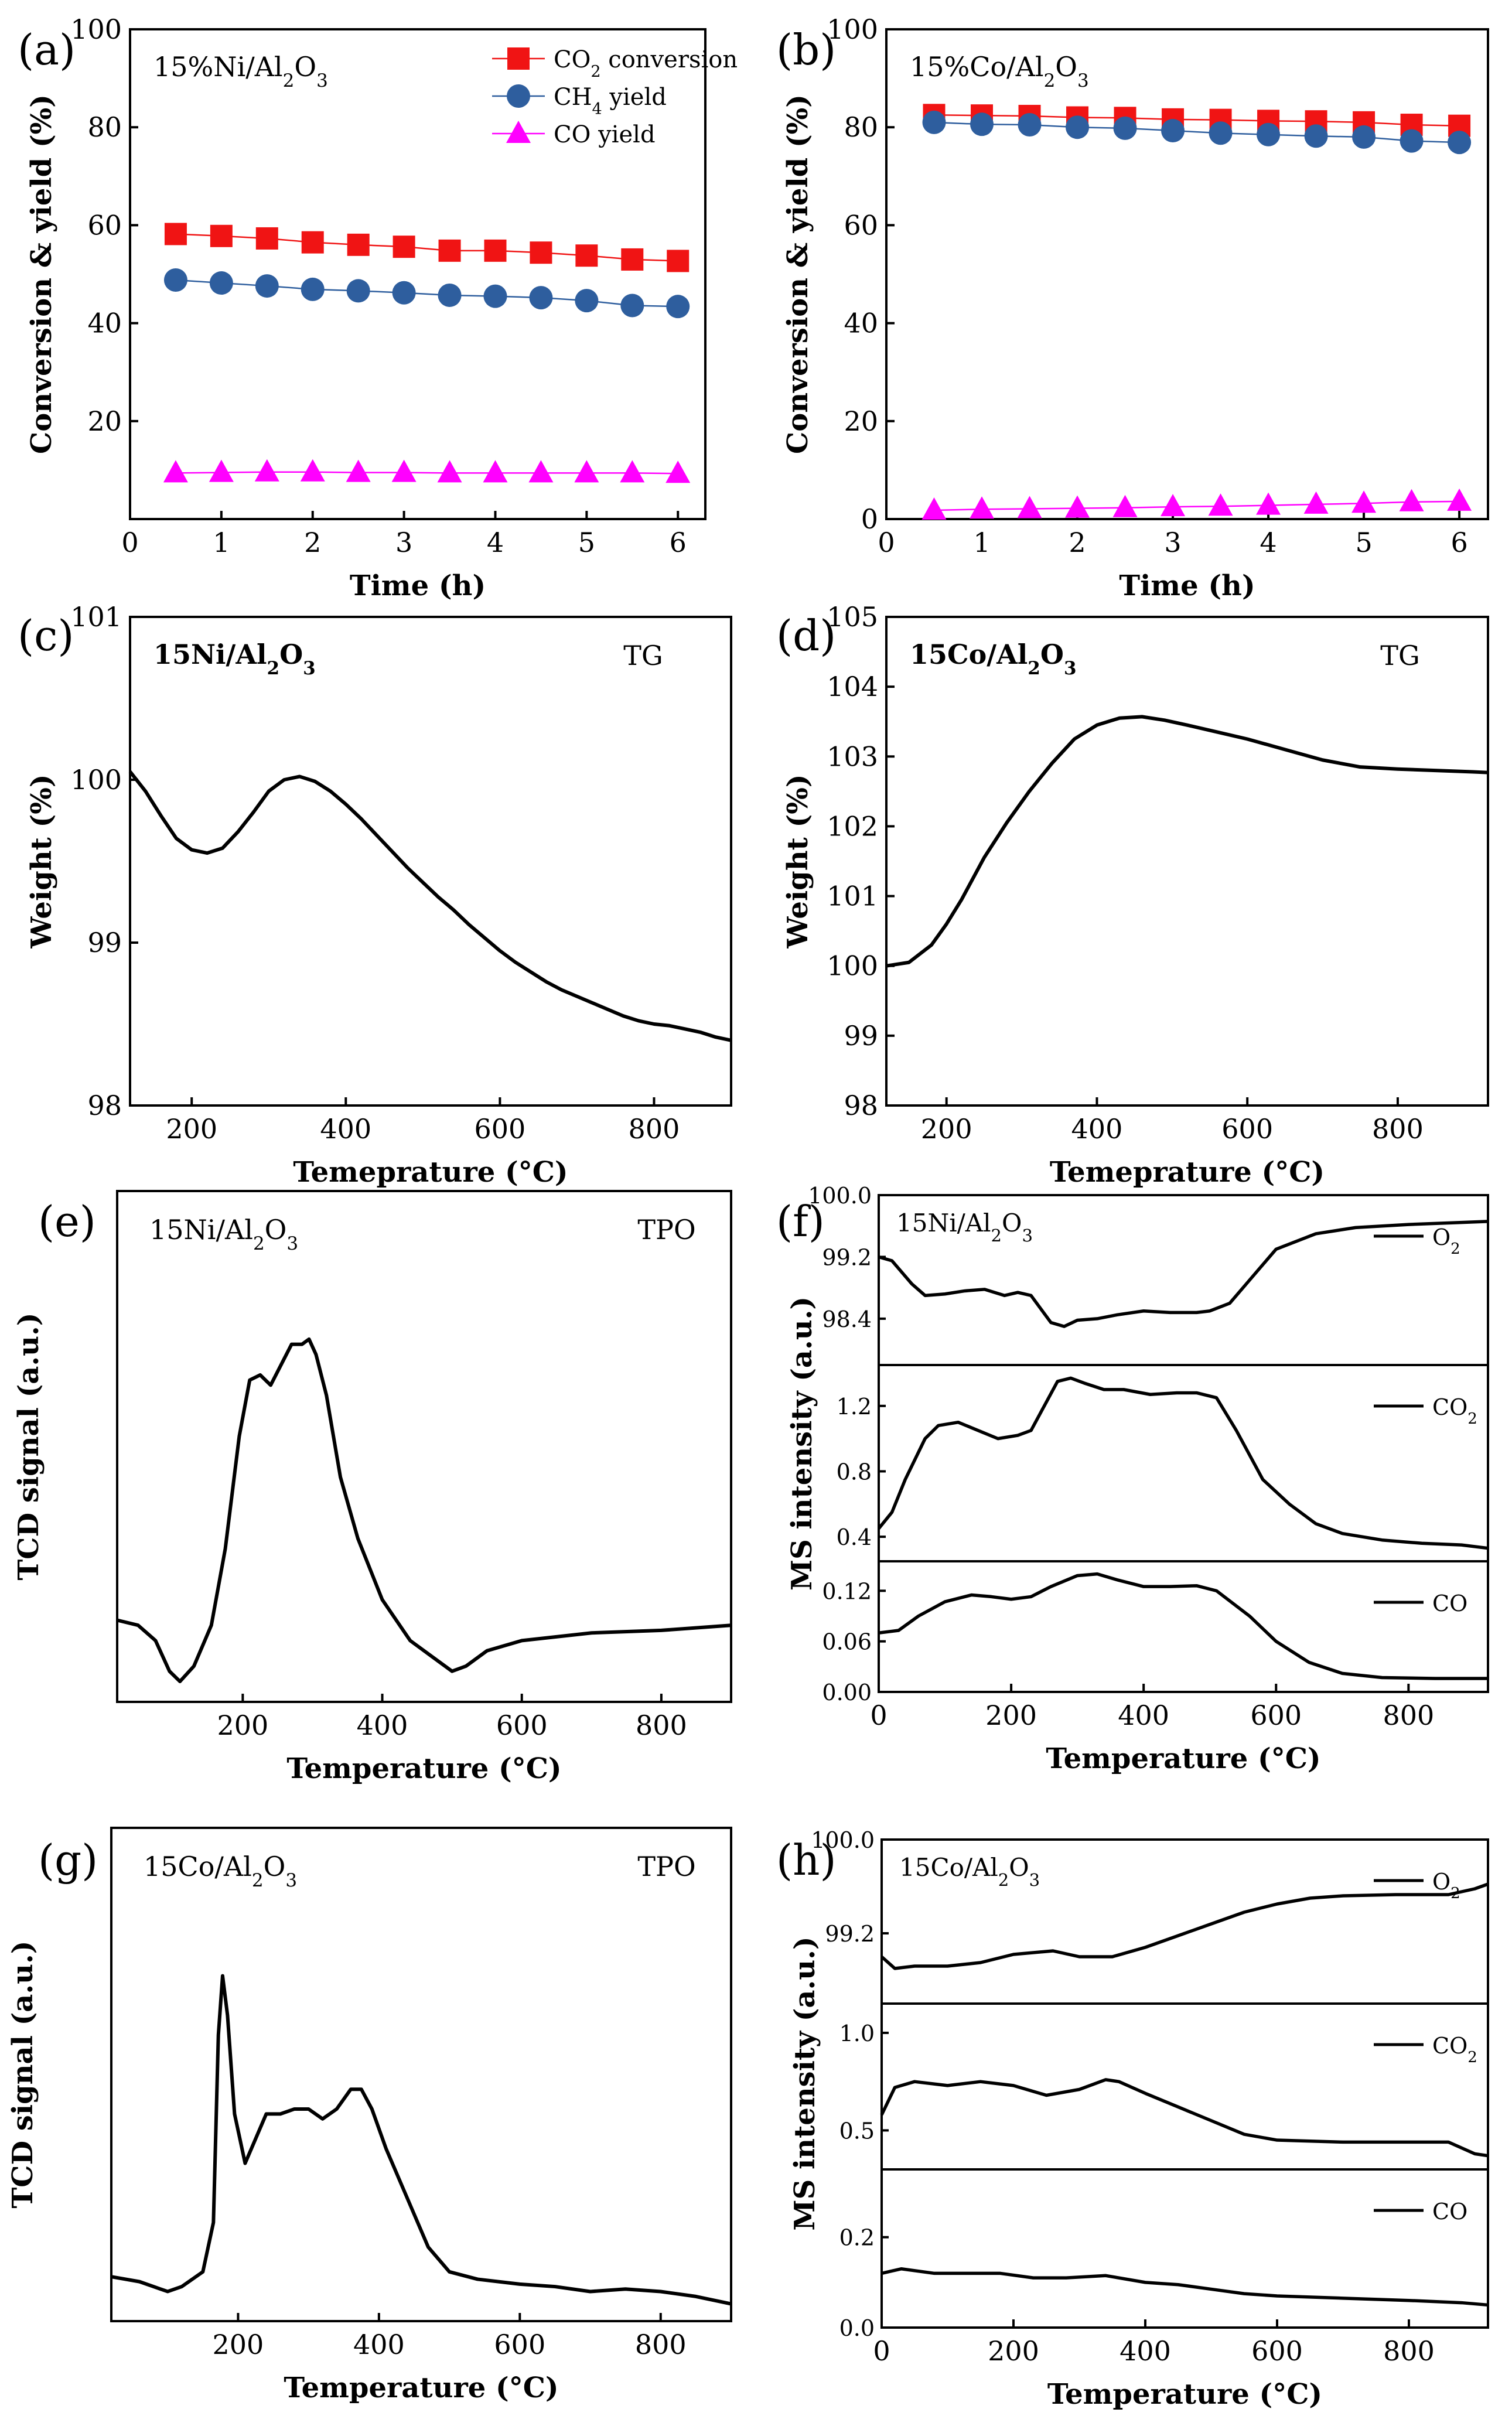 The width and height of the screenshot is (1512, 2426). I want to click on x-axis-label: Time (h), so click(1187, 585).